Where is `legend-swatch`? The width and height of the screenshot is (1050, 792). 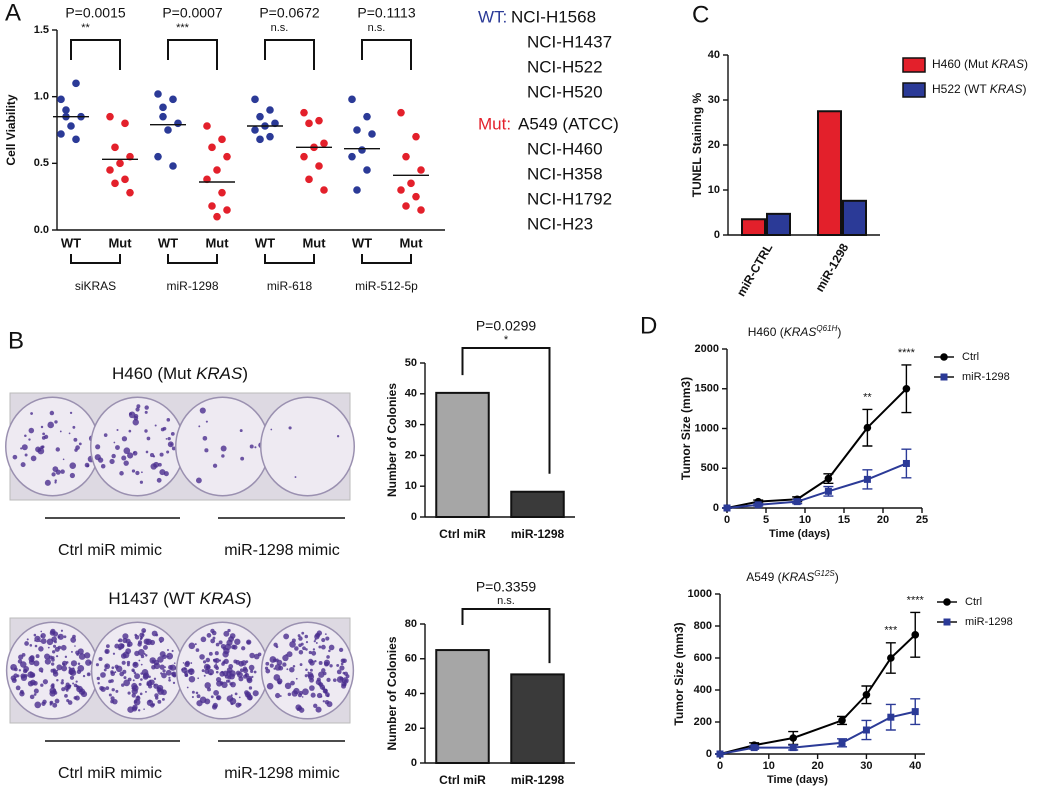 legend-swatch is located at coordinates (914, 90).